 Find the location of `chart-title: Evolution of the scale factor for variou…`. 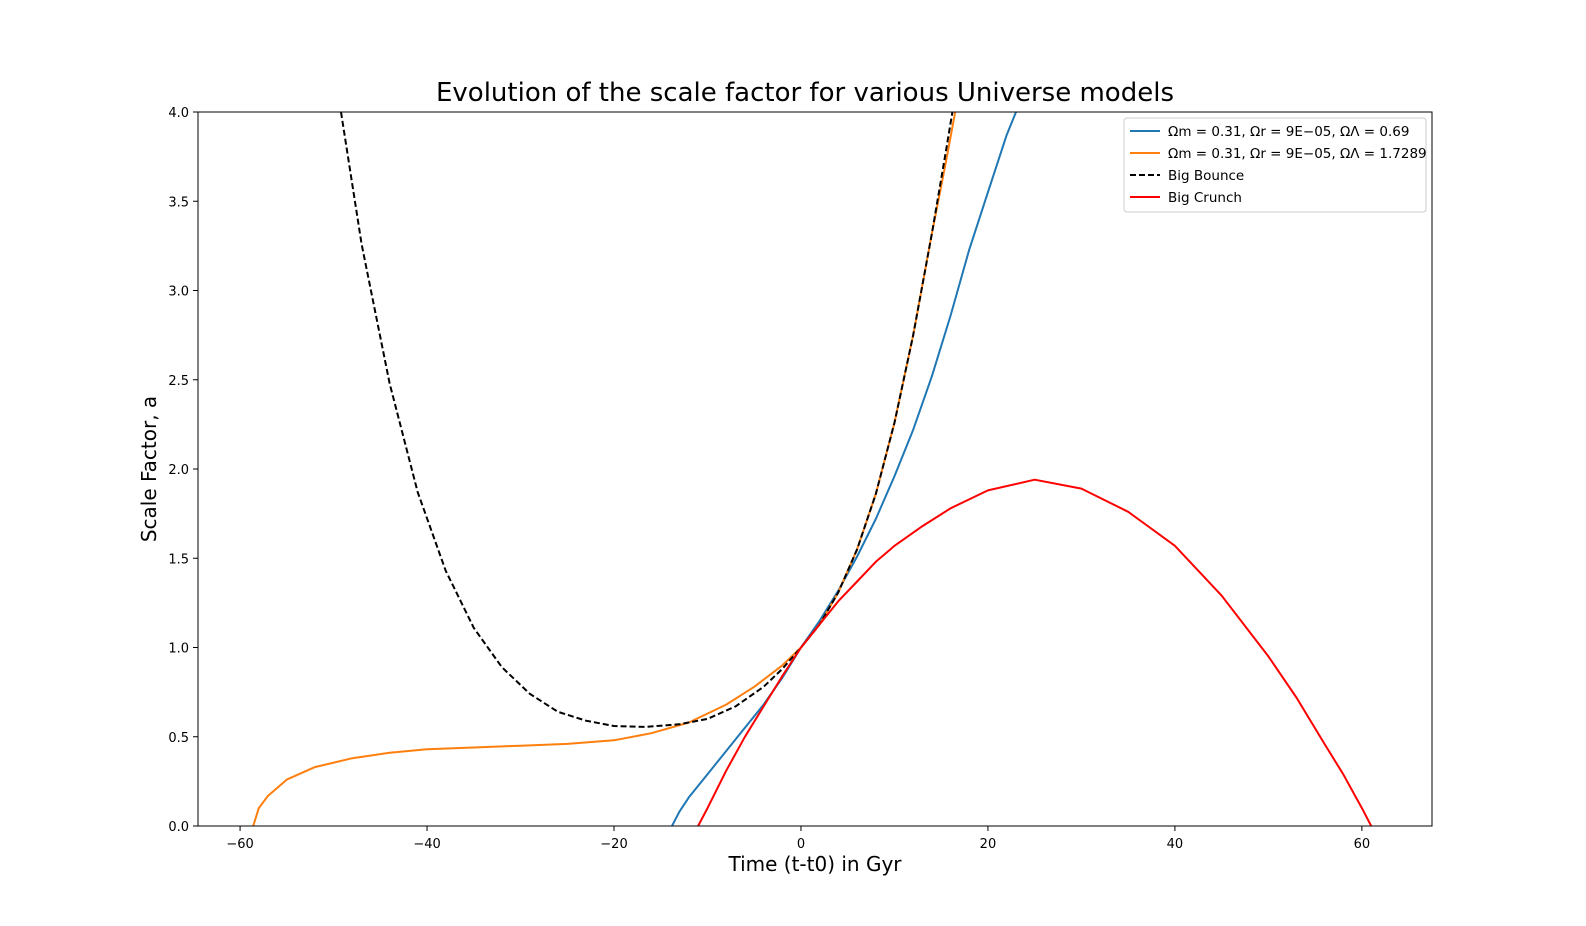

chart-title: Evolution of the scale factor for variou… is located at coordinates (805, 93).